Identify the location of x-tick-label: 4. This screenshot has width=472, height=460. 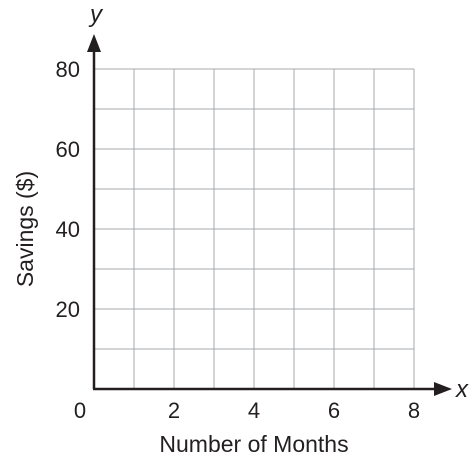
(254, 410).